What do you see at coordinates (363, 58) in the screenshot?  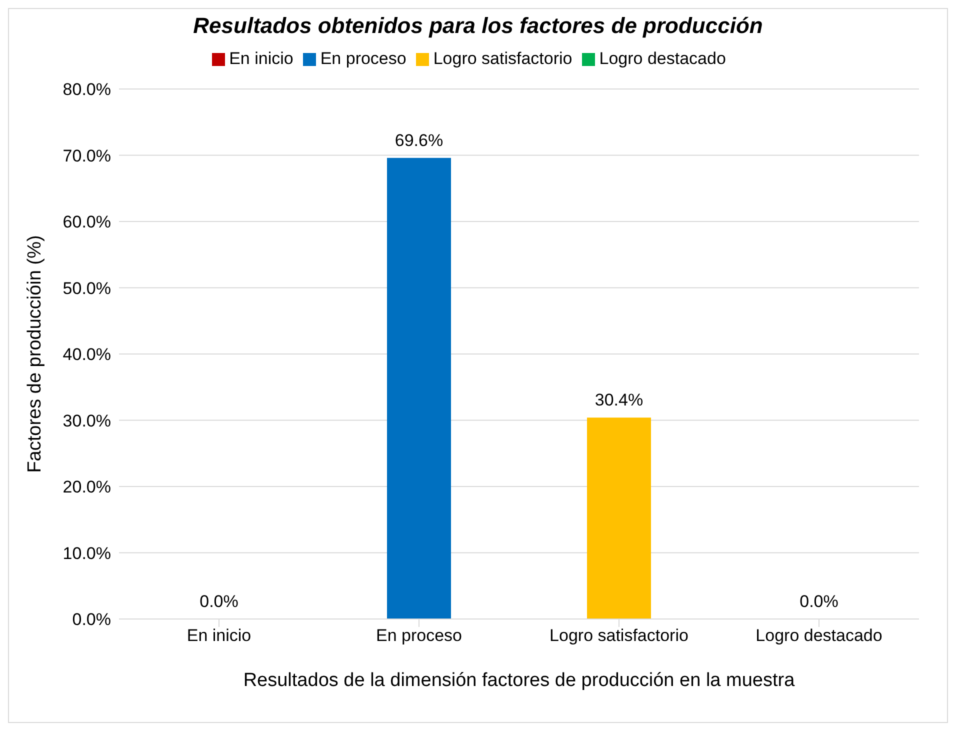 I see `legend-label: En proceso` at bounding box center [363, 58].